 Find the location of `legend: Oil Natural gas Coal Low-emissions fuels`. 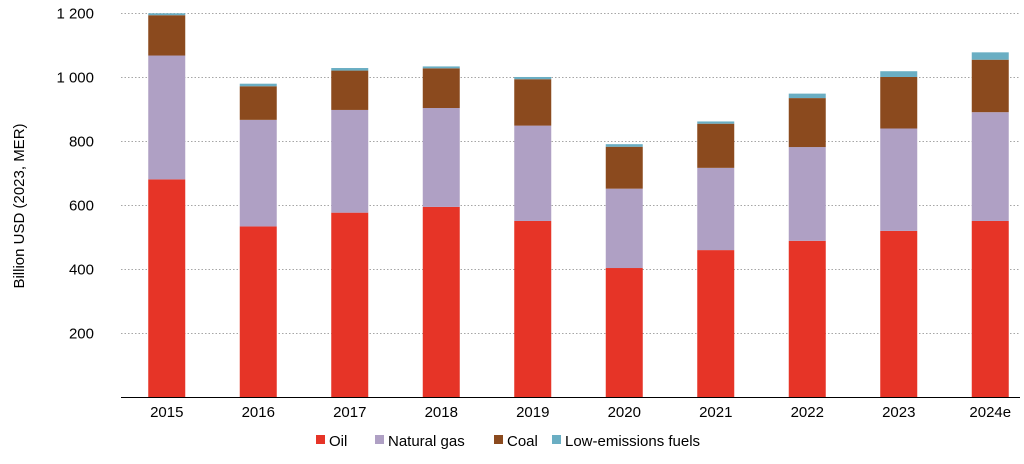

legend: Oil Natural gas Coal Low-emissions fuels is located at coordinates (508, 441).